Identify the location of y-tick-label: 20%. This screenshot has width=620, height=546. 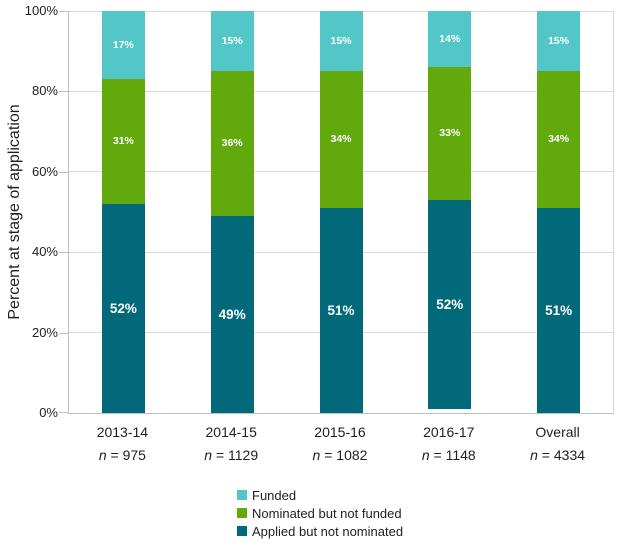
(44, 332).